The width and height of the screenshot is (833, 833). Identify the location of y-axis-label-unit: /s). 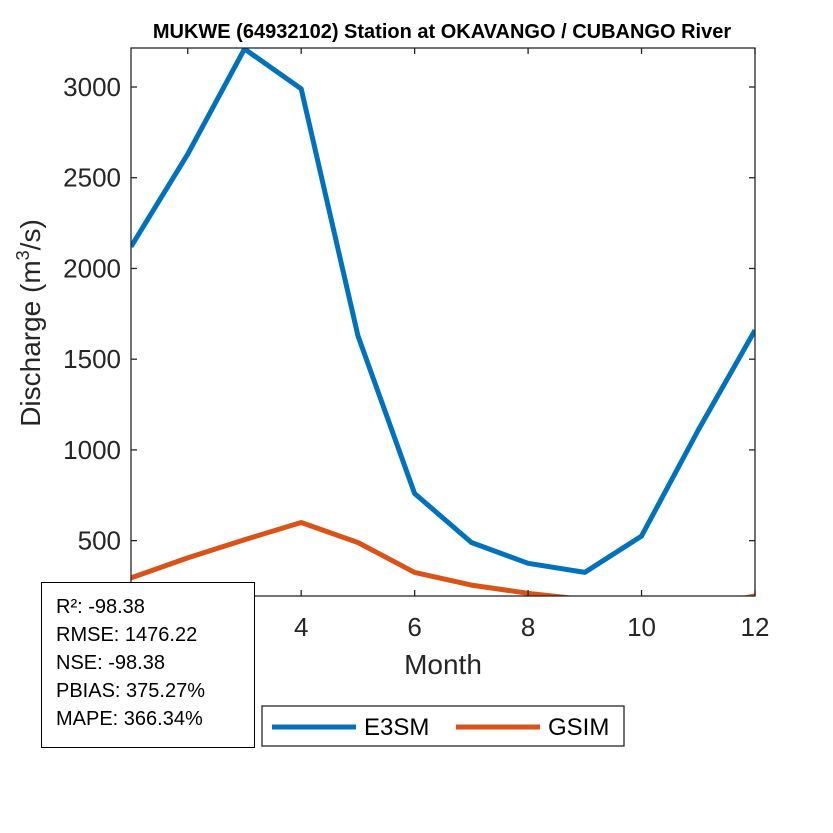
(30, 234).